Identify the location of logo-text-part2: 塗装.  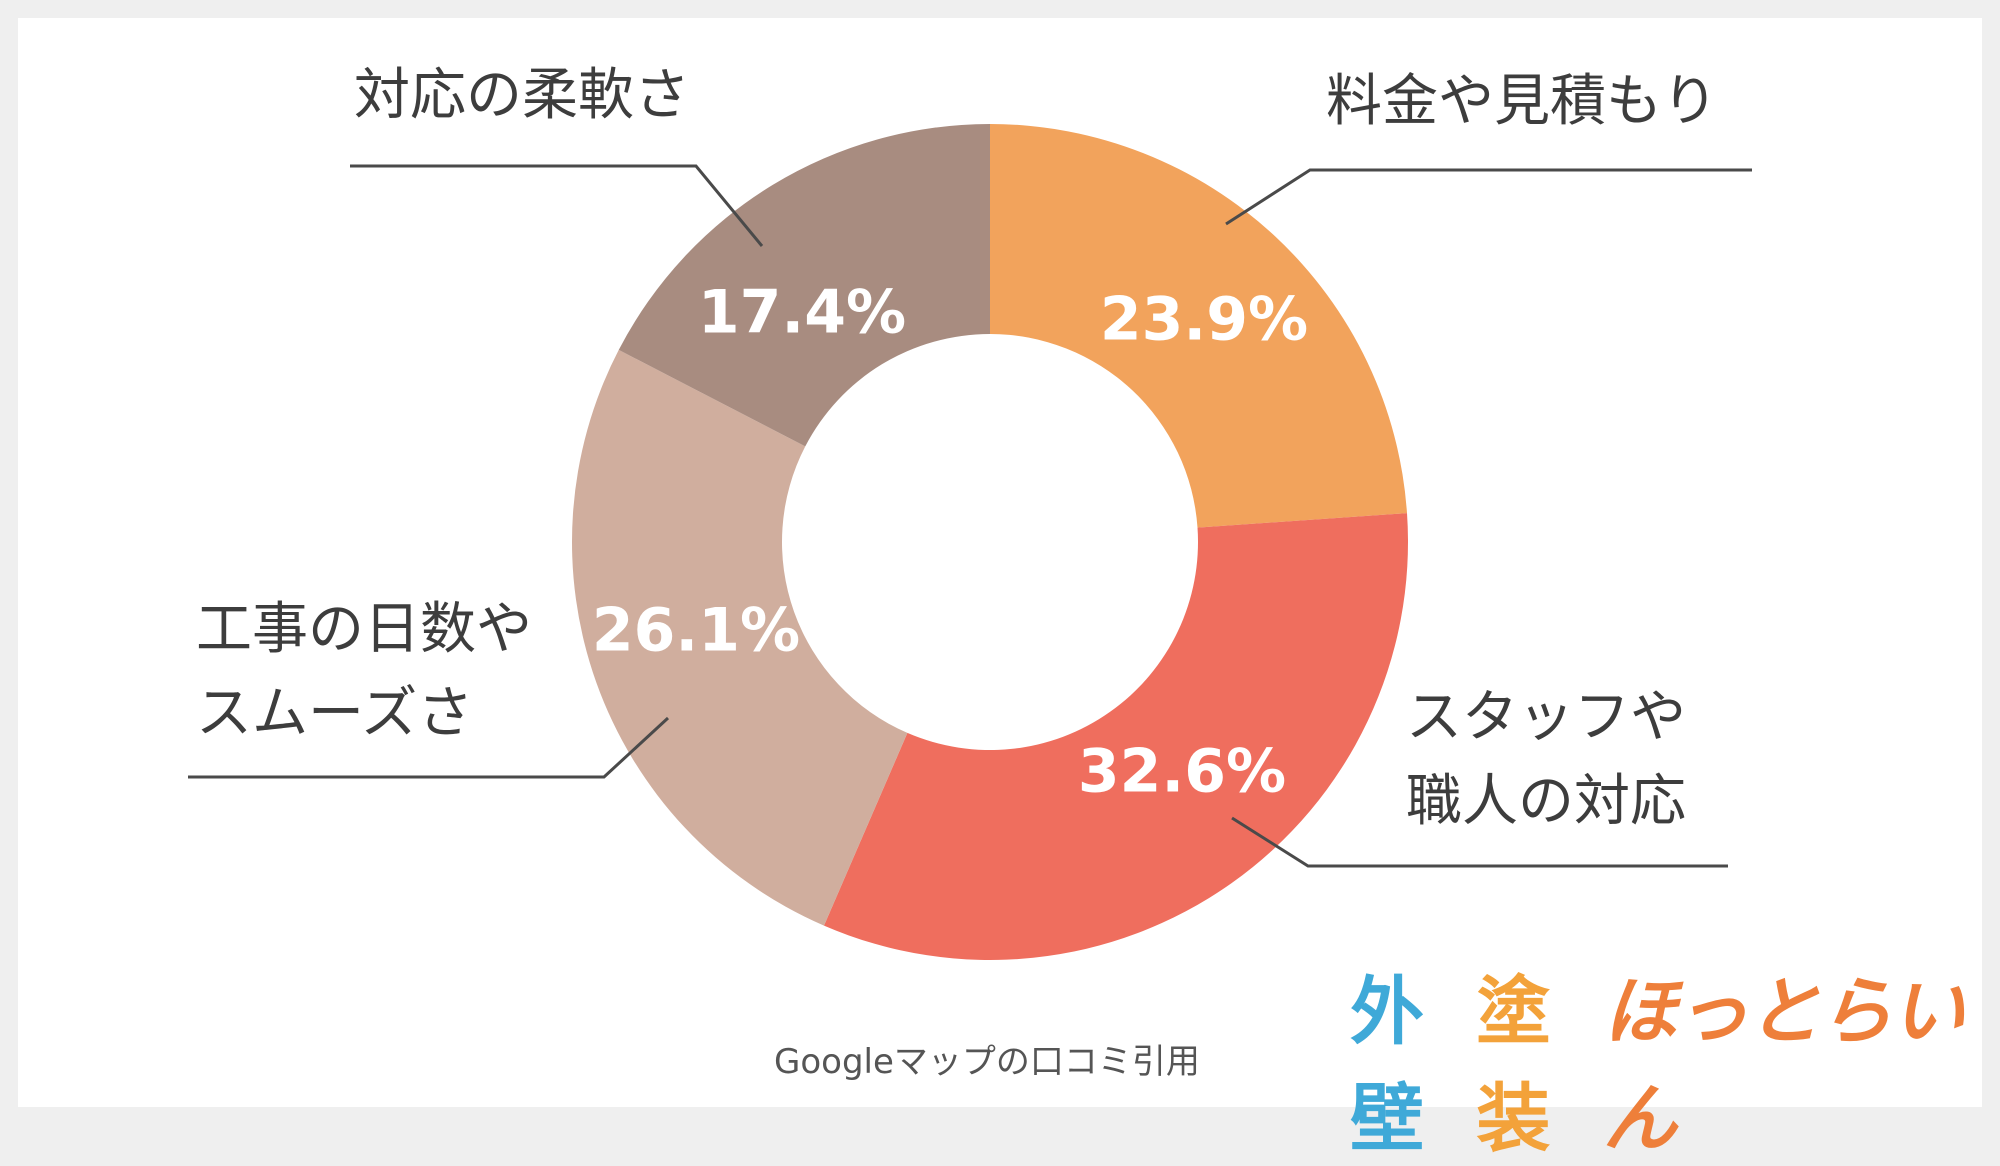
(1513, 1065).